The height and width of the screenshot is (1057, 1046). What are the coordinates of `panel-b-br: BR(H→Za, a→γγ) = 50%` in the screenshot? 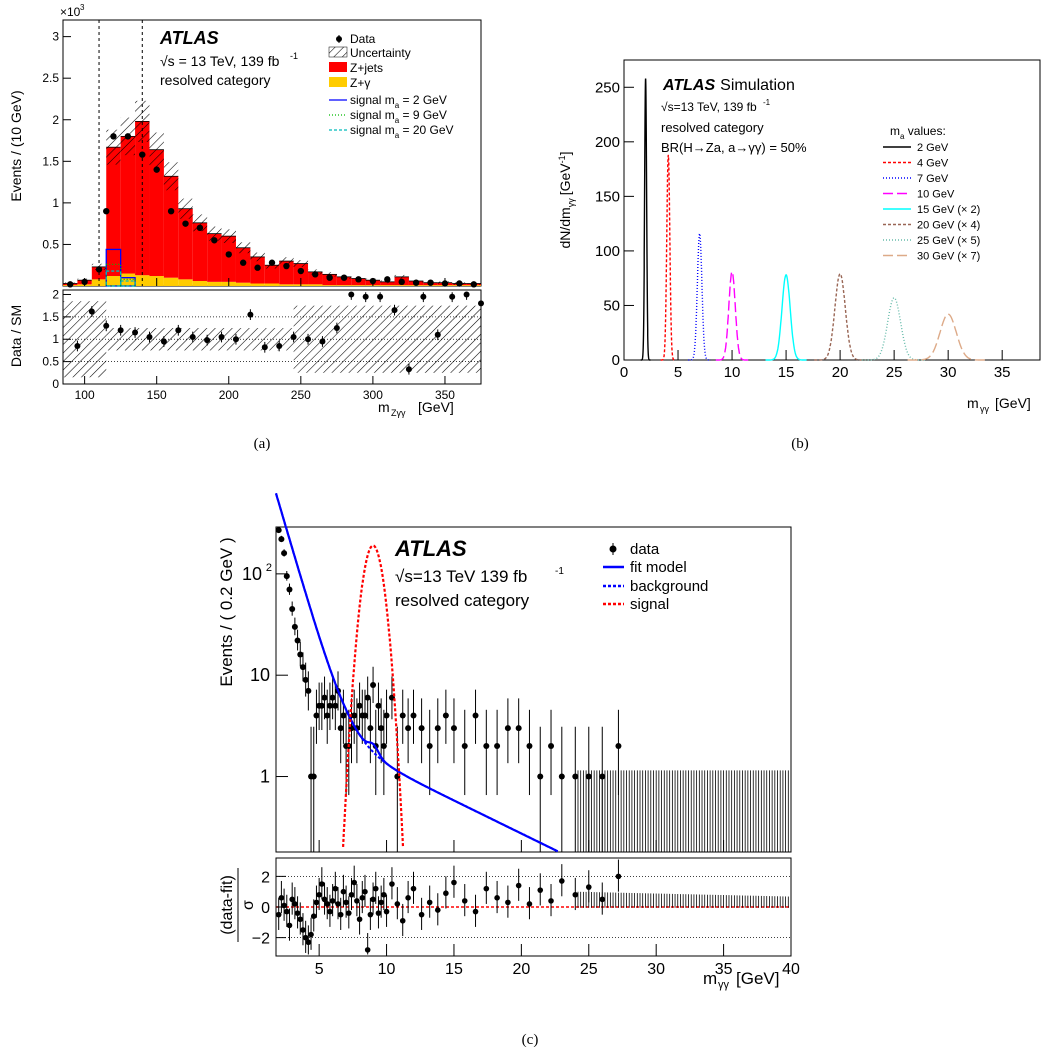 It's located at (734, 147).